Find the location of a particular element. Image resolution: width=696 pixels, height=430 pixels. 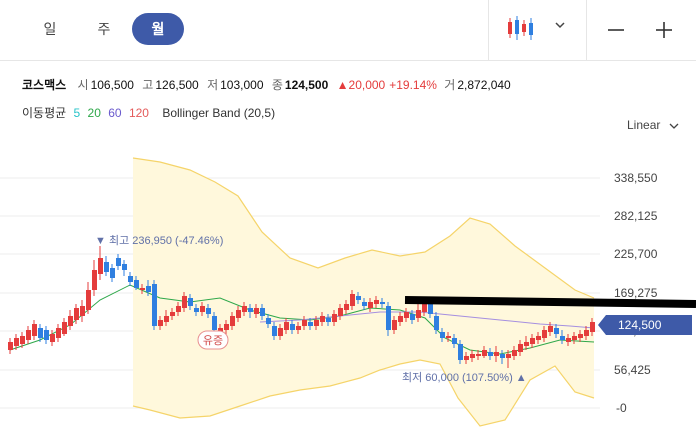

candlestick-icon is located at coordinates (520, 28).